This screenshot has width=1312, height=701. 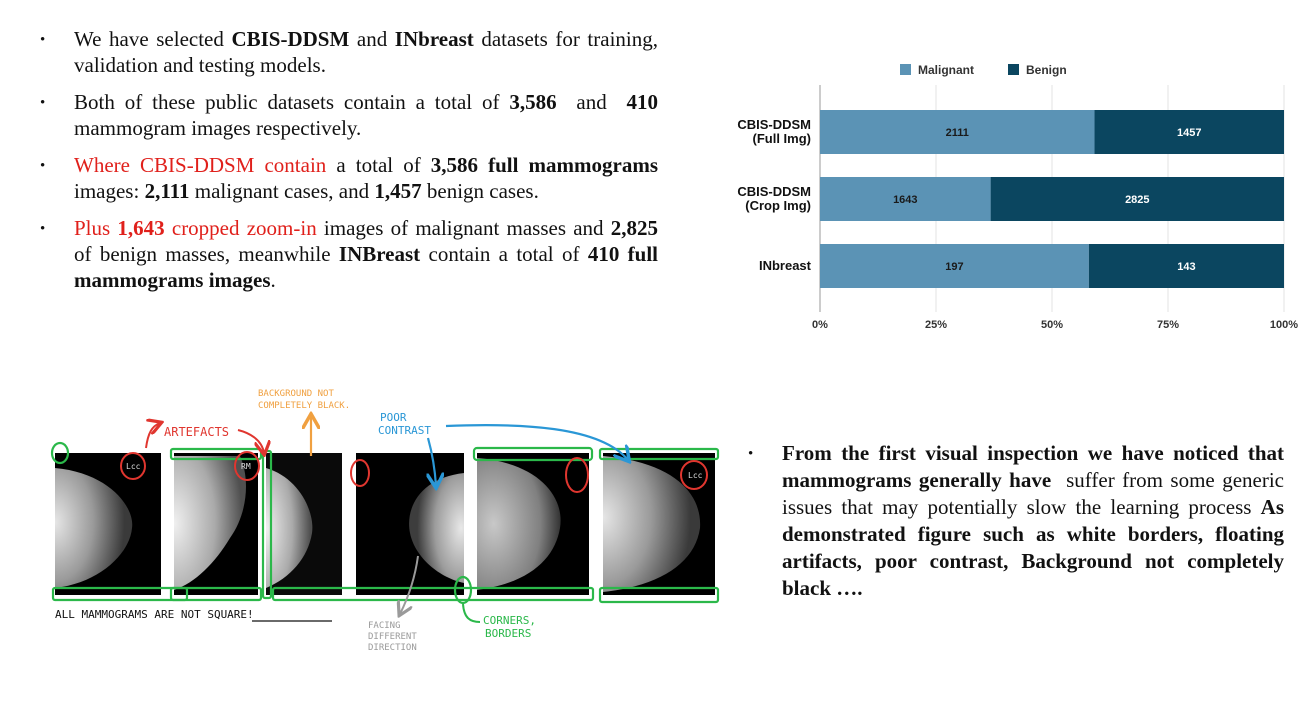 I want to click on annotation-background-line1: BACKGROUND NOT, so click(x=296, y=394).